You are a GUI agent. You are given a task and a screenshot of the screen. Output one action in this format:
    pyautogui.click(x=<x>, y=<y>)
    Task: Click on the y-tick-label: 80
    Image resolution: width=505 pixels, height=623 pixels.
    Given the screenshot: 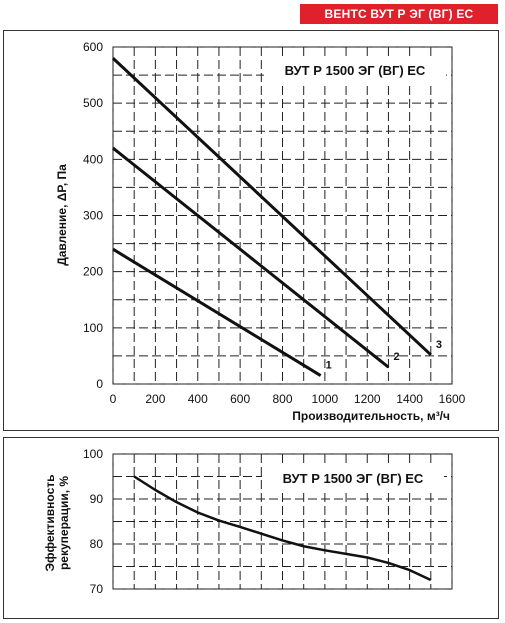 What is the action you would take?
    pyautogui.click(x=97, y=544)
    